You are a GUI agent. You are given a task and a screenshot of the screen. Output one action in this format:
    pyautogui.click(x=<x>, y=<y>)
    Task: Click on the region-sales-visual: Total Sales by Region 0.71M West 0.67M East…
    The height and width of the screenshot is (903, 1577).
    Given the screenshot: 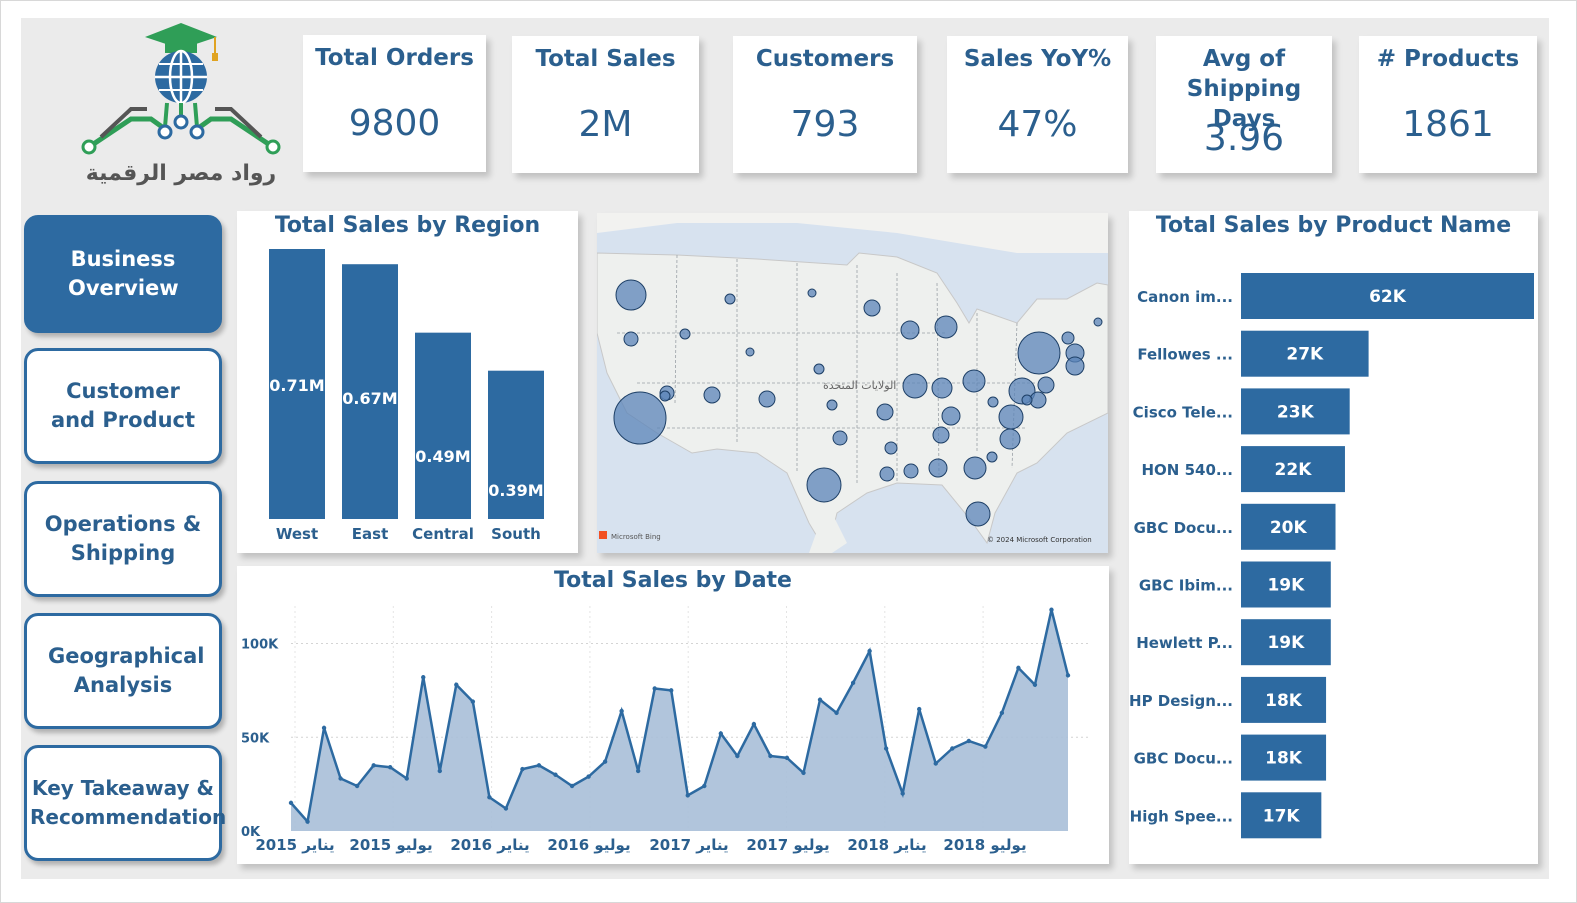 What is the action you would take?
    pyautogui.click(x=407, y=382)
    